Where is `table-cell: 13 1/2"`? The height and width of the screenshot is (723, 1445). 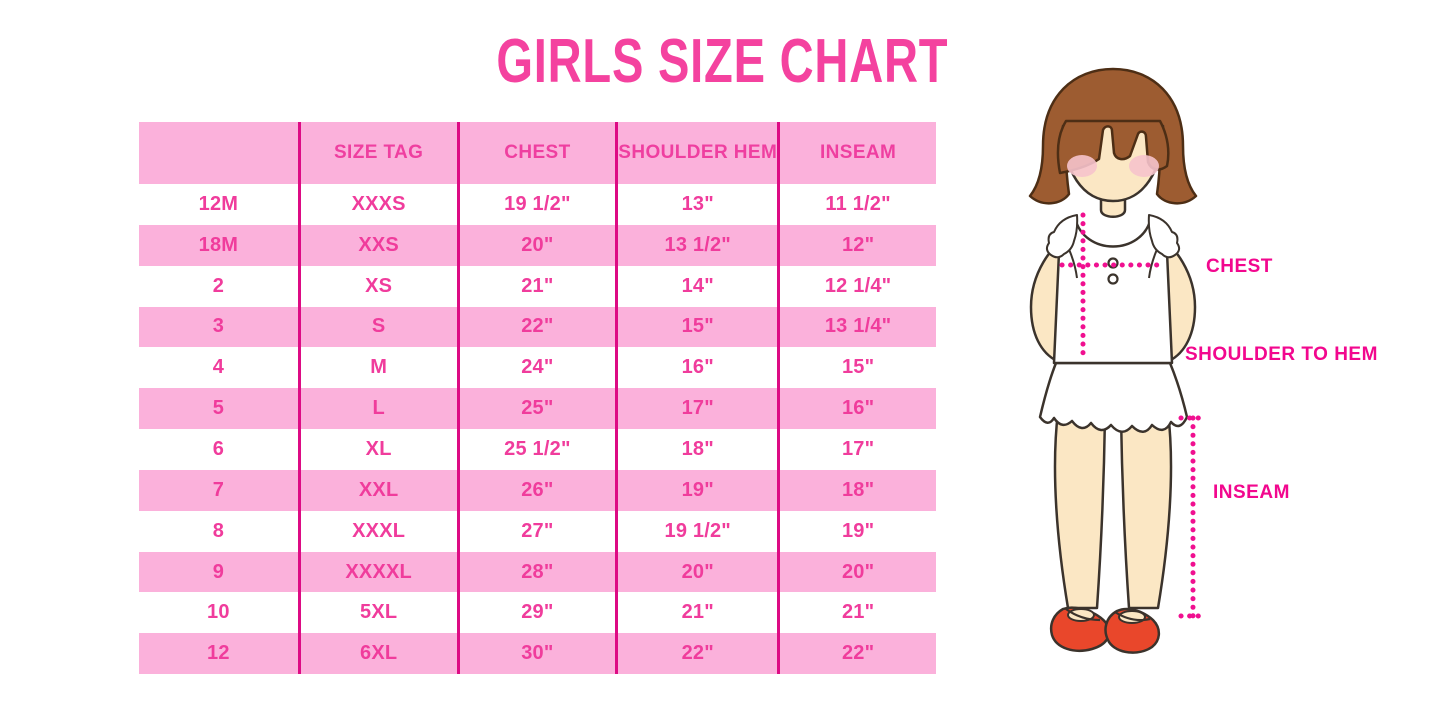
table-cell: 13 1/2" is located at coordinates (696, 245).